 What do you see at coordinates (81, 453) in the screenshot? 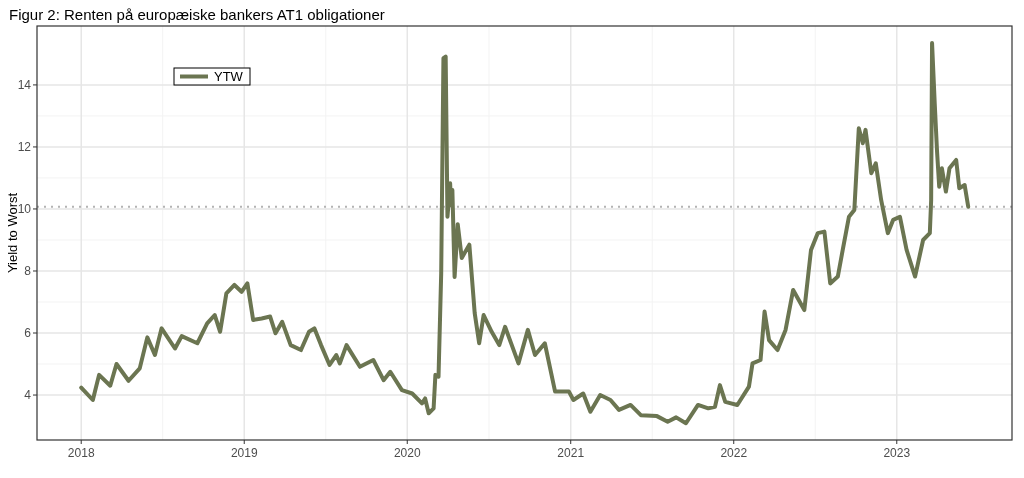
I see `x-tick-label: 2018` at bounding box center [81, 453].